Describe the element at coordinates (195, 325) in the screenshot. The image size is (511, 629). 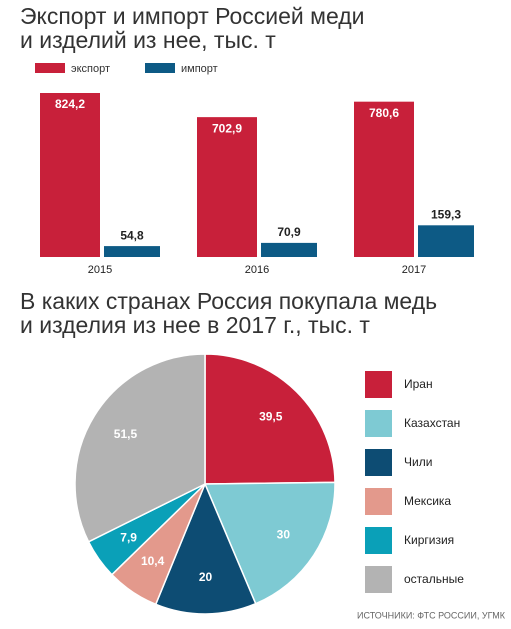
I see `chart-title: и изделия из нее в 2017 г., тыс. т` at that location.